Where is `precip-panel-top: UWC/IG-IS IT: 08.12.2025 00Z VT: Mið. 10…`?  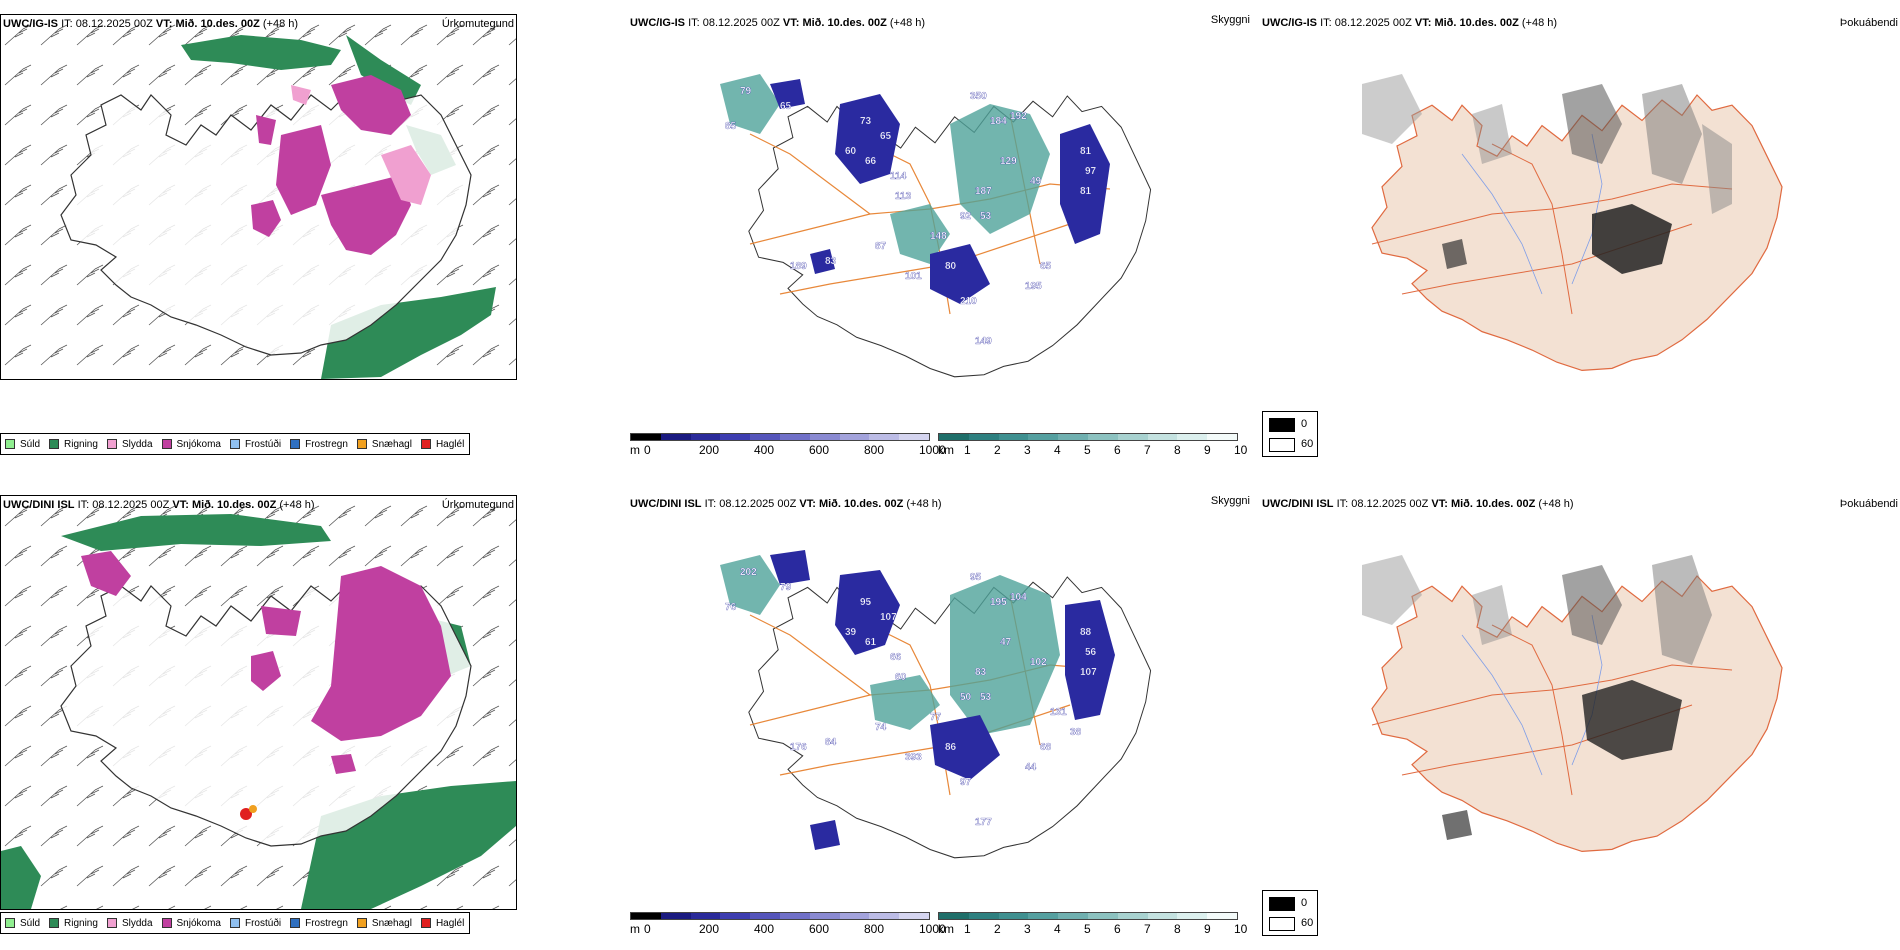 precip-panel-top: UWC/IG-IS IT: 08.12.2025 00Z VT: Mið. 10… is located at coordinates (258, 197).